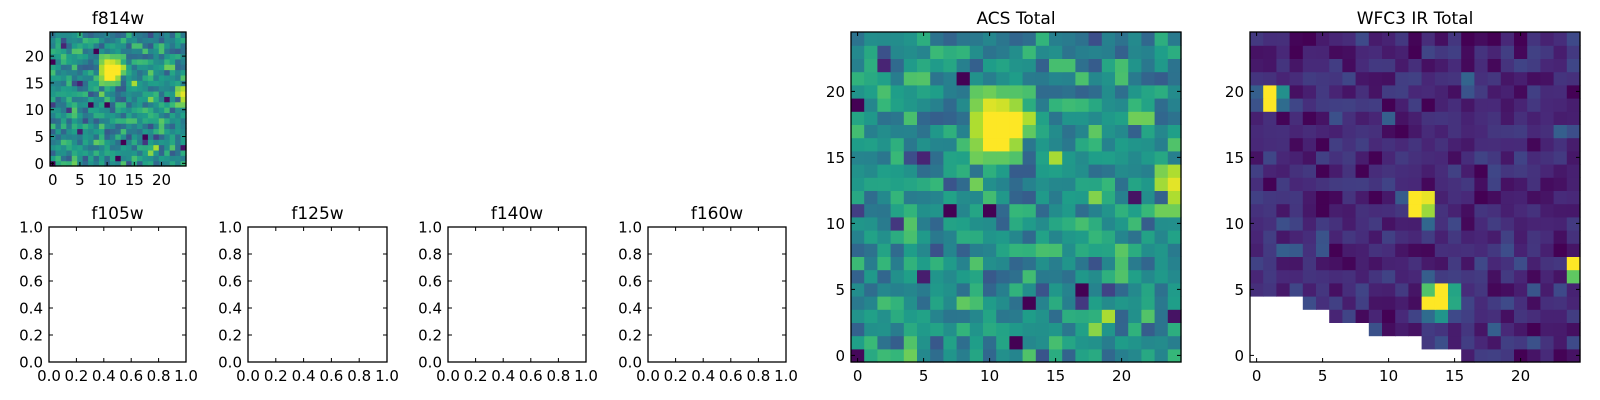  I want to click on y-tick-label: 5, so click(39, 137).